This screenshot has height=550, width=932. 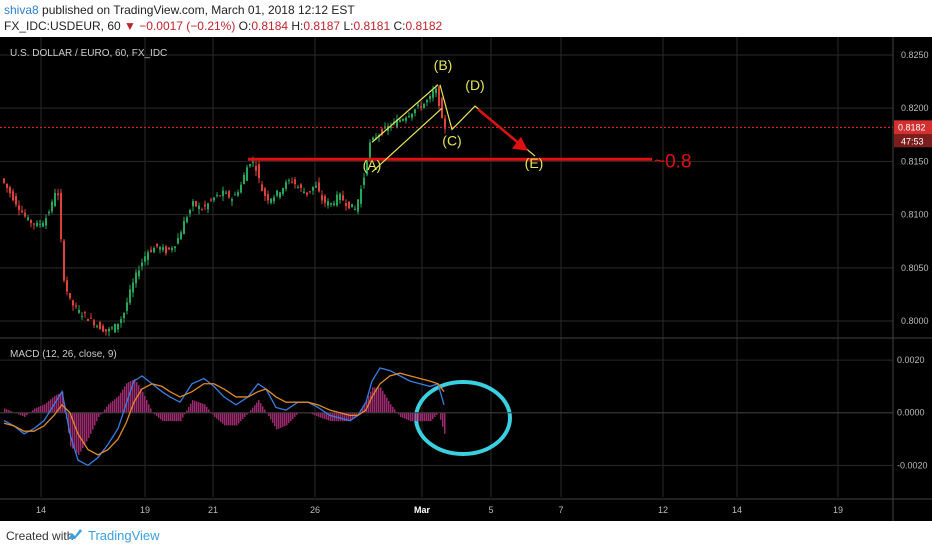 What do you see at coordinates (372, 26) in the screenshot?
I see `low-value: 0.8181` at bounding box center [372, 26].